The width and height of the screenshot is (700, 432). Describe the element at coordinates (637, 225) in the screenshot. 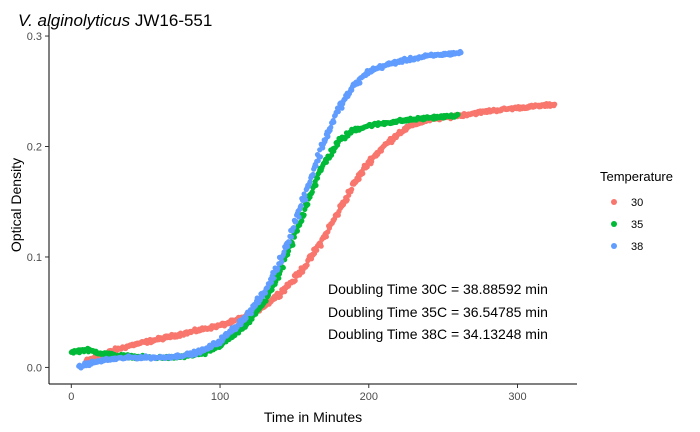

I see `legend-label-35: 35` at that location.